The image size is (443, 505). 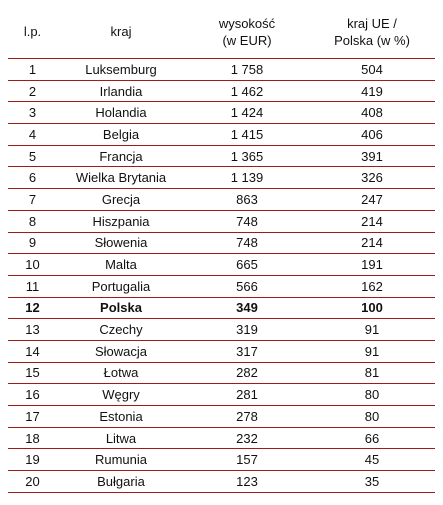 What do you see at coordinates (32, 438) in the screenshot?
I see `cell-lp: 18` at bounding box center [32, 438].